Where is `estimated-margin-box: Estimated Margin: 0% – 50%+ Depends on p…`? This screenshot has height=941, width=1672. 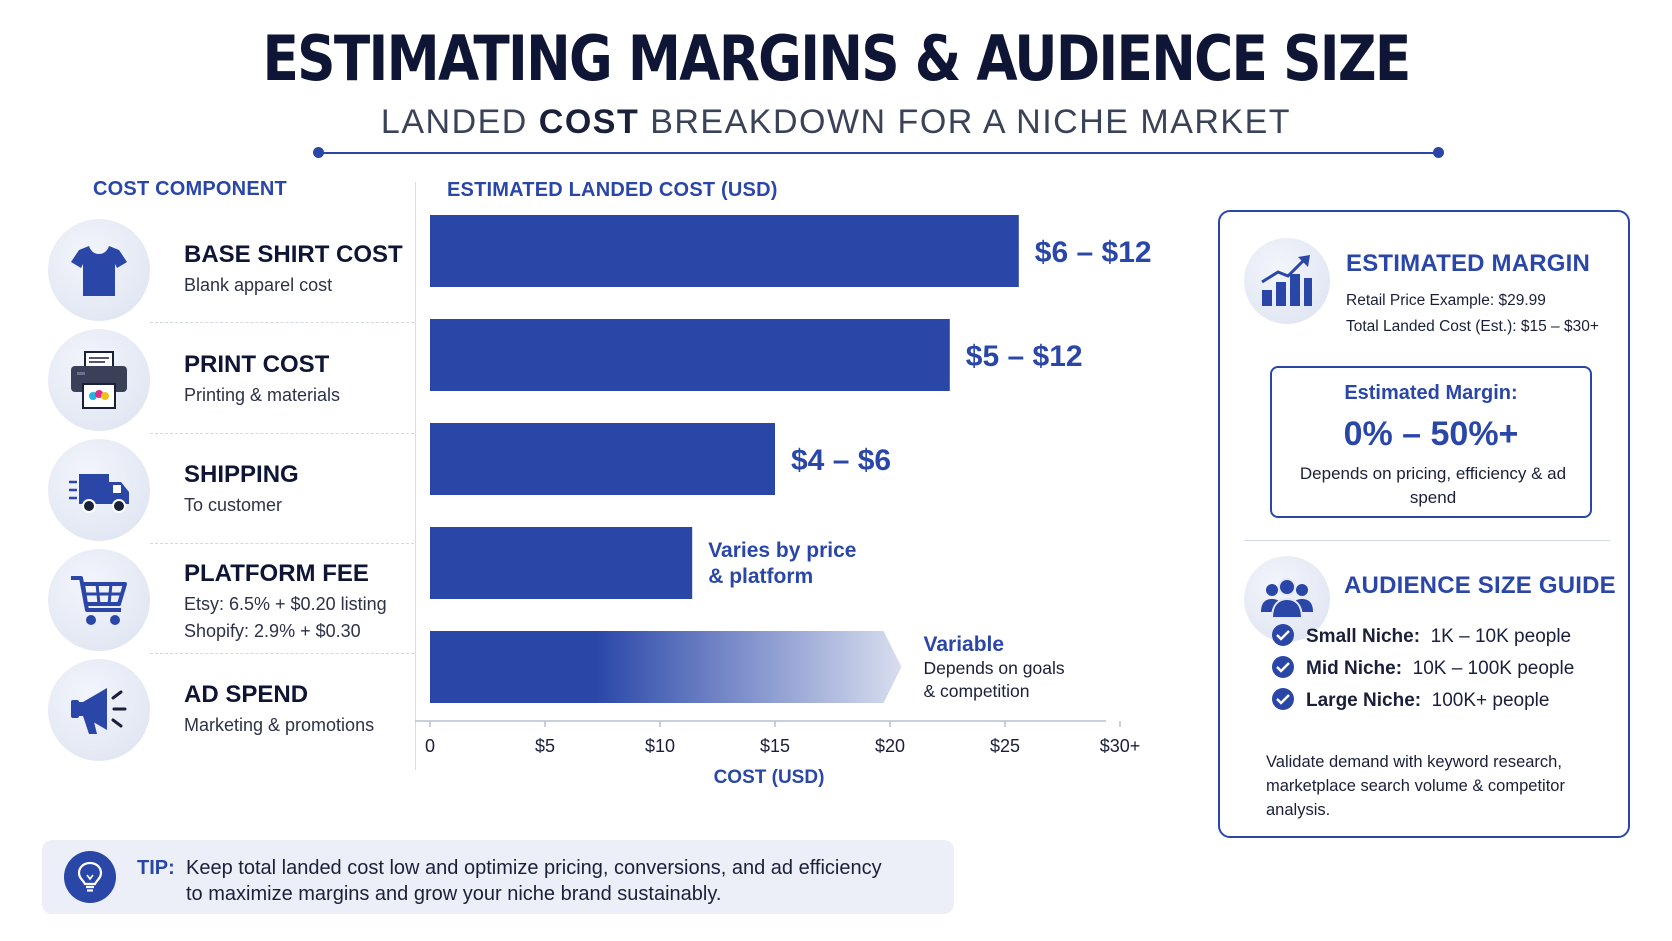
estimated-margin-box: Estimated Margin: 0% – 50%+ Depends on p… is located at coordinates (1431, 442).